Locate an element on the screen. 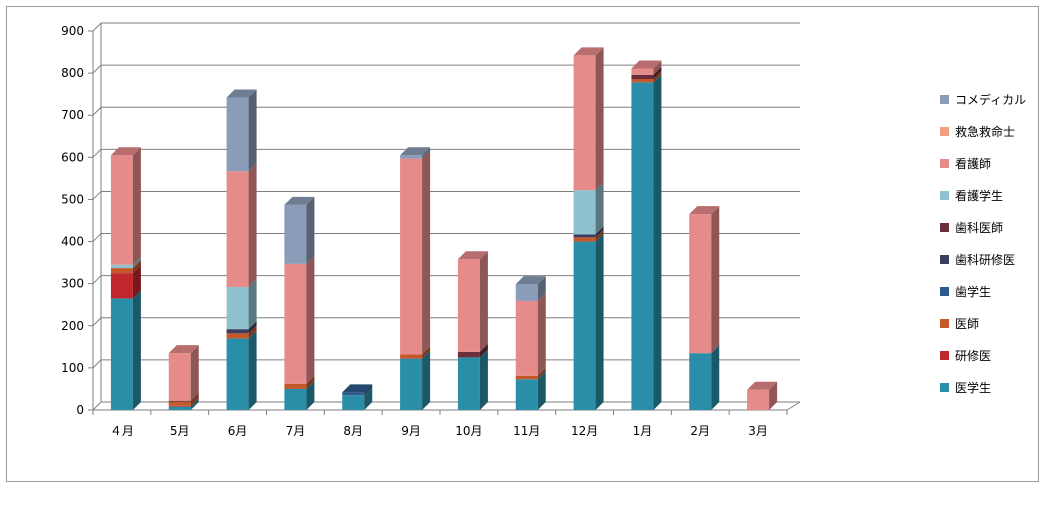 The image size is (1046, 512). legend-label: 歯学生 is located at coordinates (973, 291).